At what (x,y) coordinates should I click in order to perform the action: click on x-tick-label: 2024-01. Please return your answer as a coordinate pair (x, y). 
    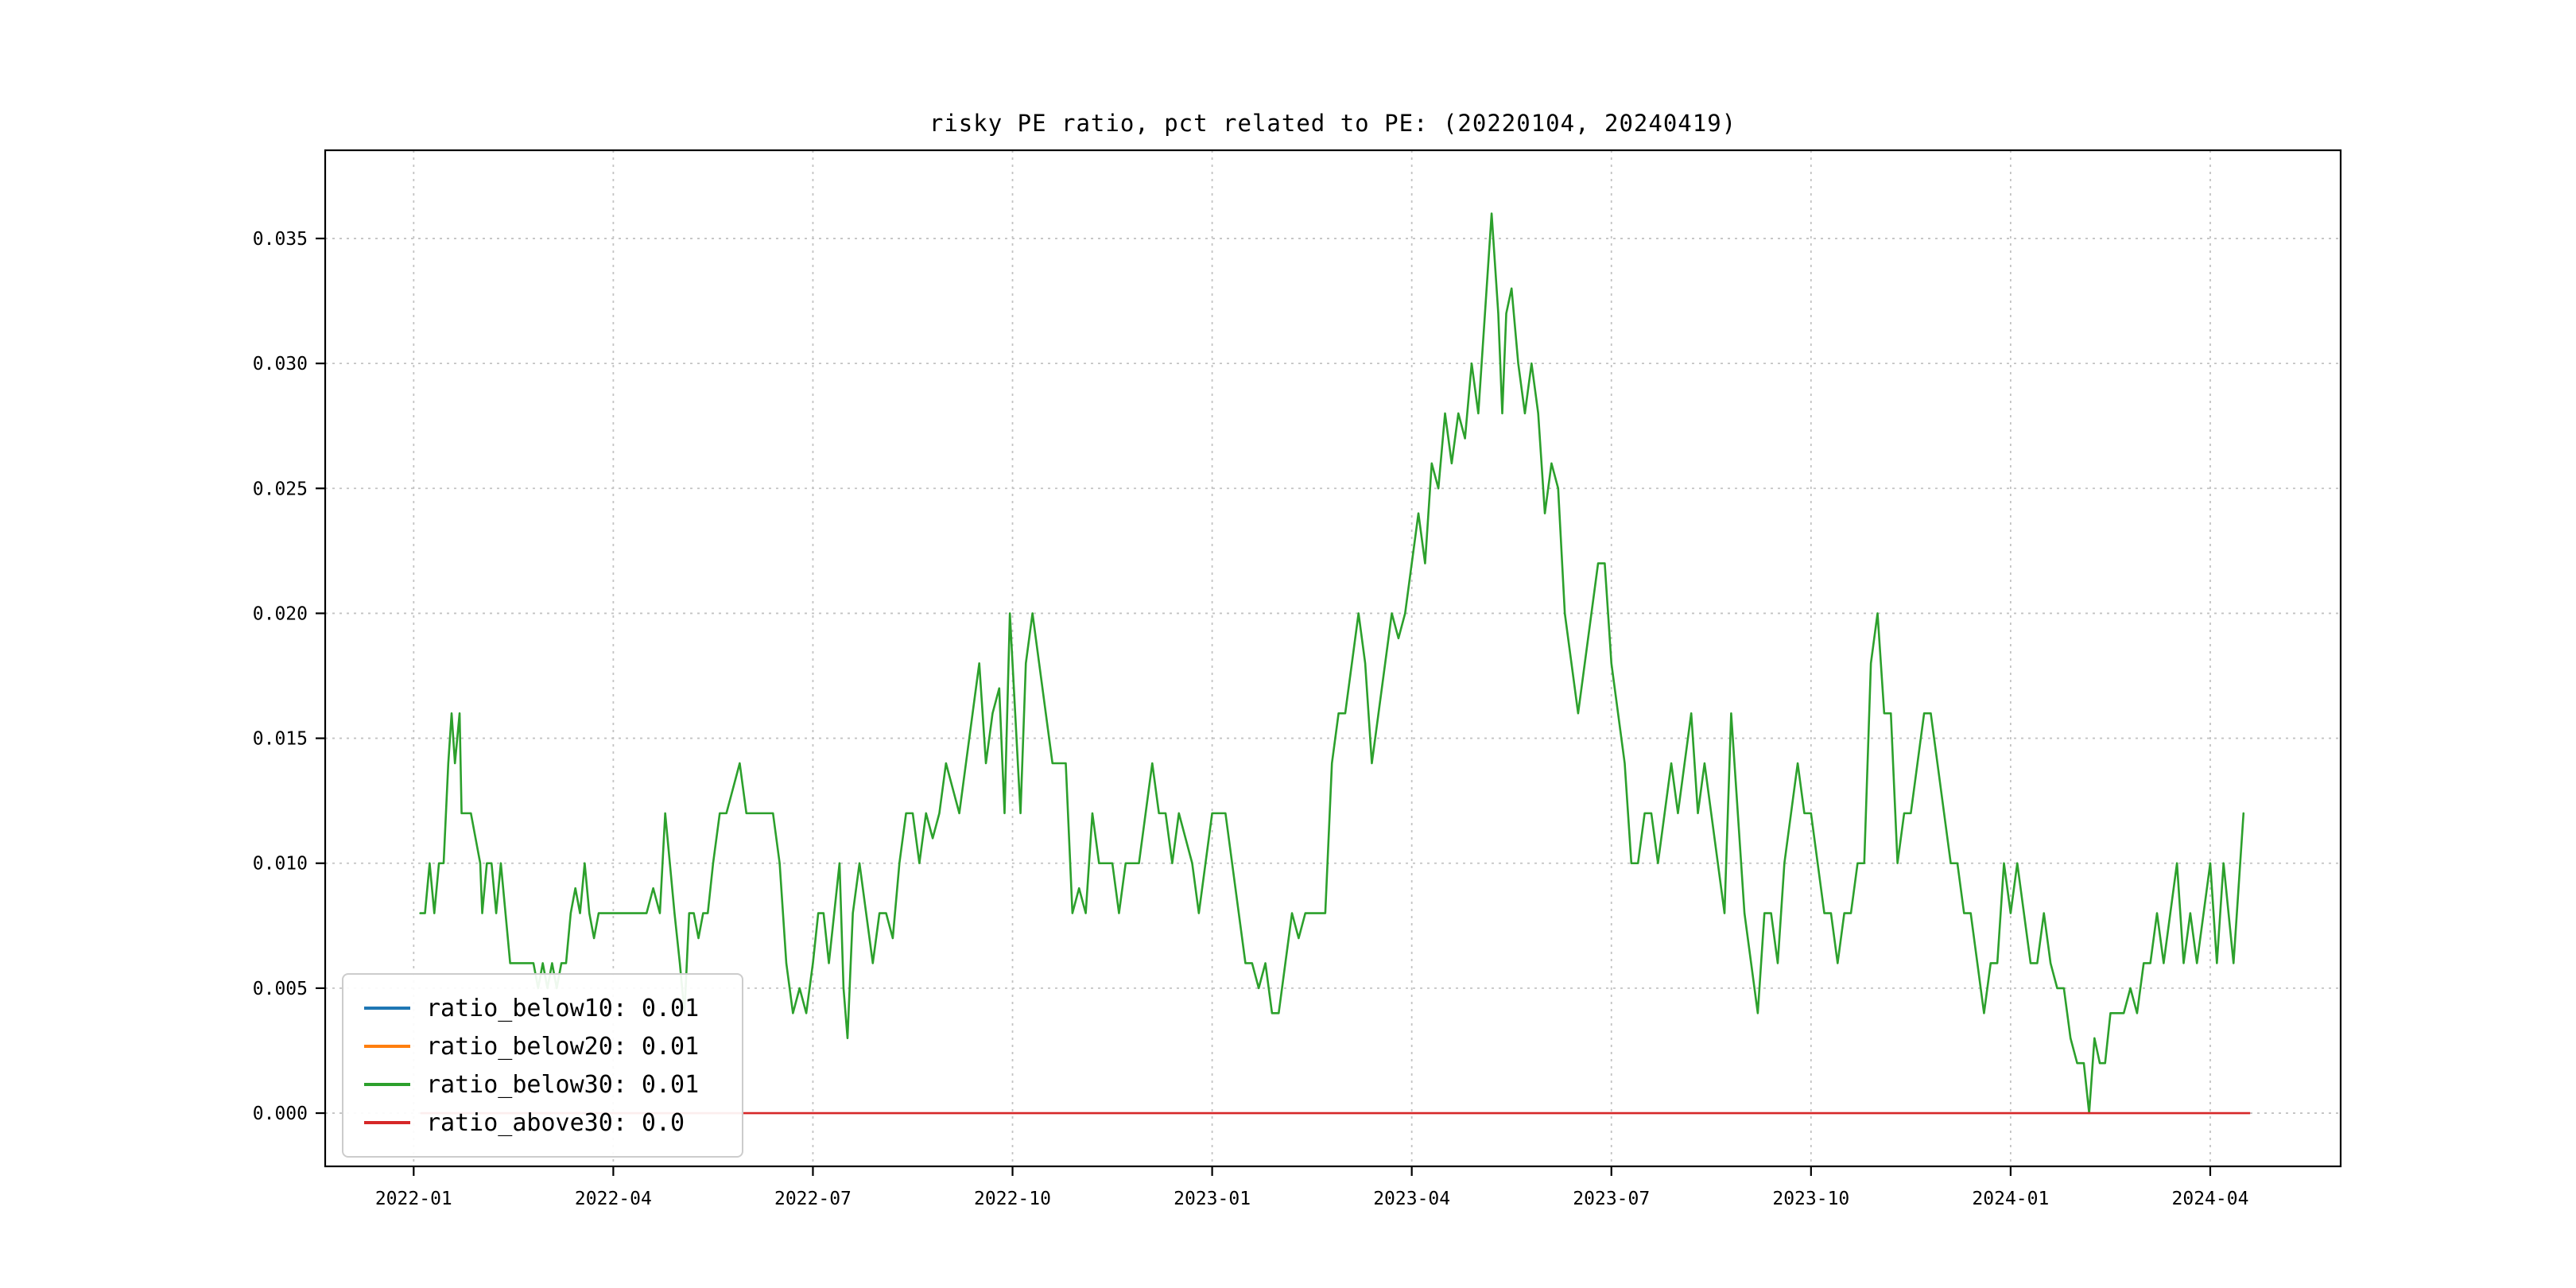
    Looking at the image, I should click on (2010, 1199).